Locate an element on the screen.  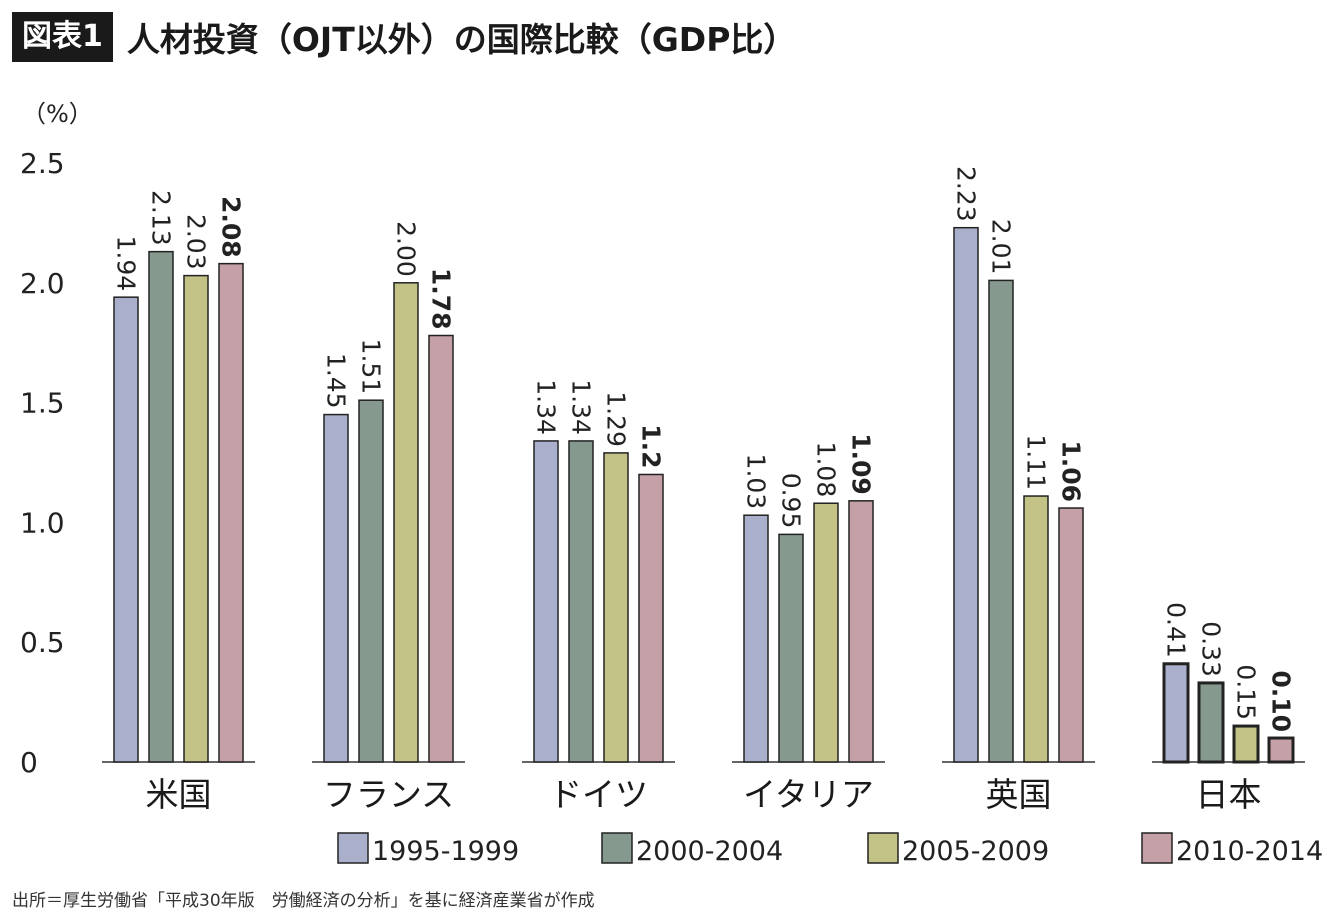
data-label: 1.03 is located at coordinates (756, 482).